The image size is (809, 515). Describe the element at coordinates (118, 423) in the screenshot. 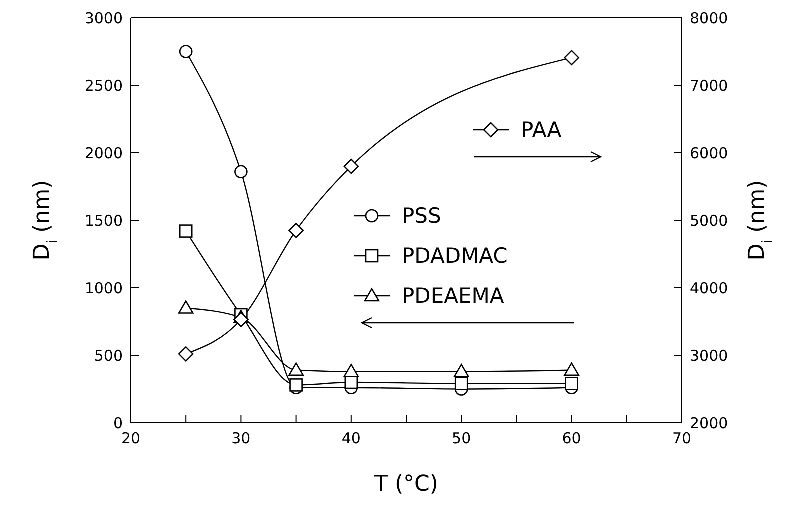

I see `y-tick-label: 0` at that location.